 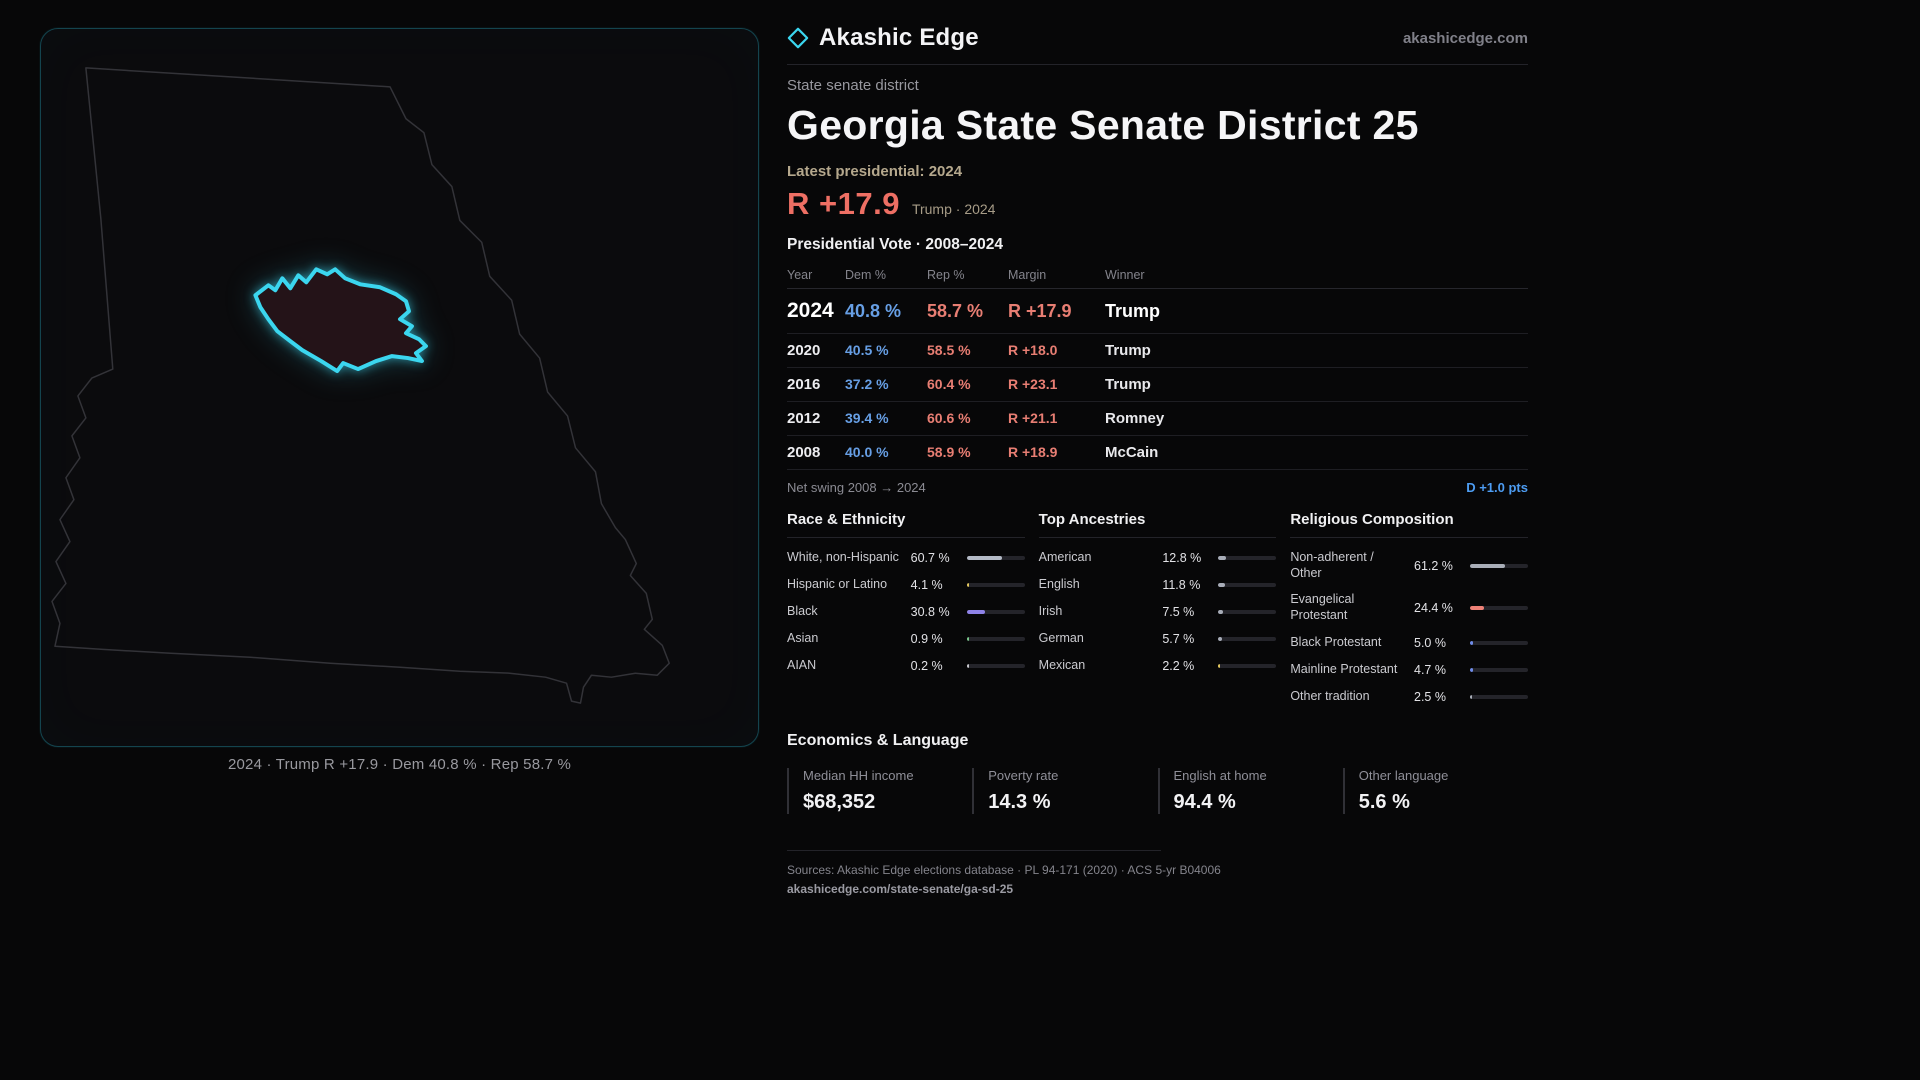 I want to click on col-winner: Winner, so click(x=1125, y=275).